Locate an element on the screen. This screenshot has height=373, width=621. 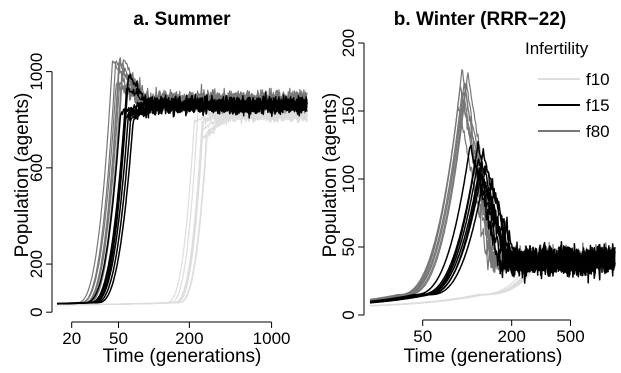
panel-a-x-axis-label: Time (generations) is located at coordinates (182, 356).